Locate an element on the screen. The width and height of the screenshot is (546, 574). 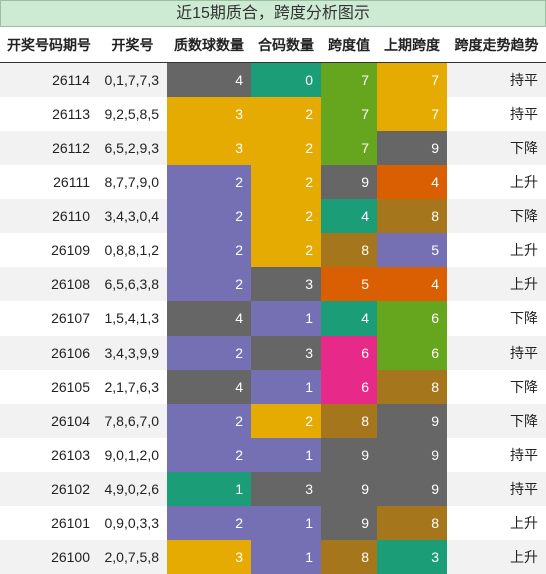
column-header: 开奖号 is located at coordinates (132, 45).